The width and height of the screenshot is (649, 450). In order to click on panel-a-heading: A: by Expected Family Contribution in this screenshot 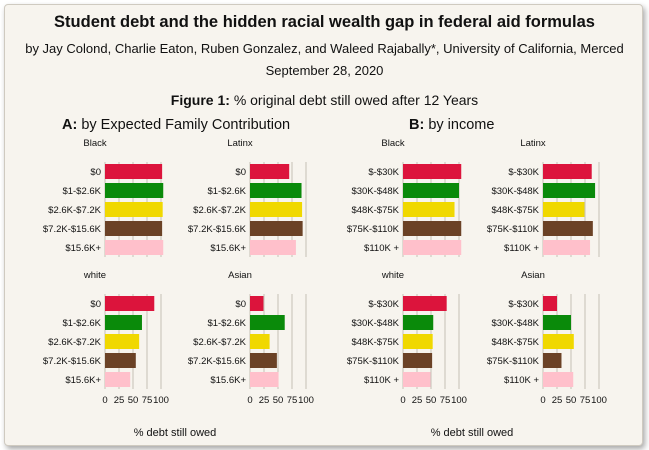, I will do `click(176, 125)`.